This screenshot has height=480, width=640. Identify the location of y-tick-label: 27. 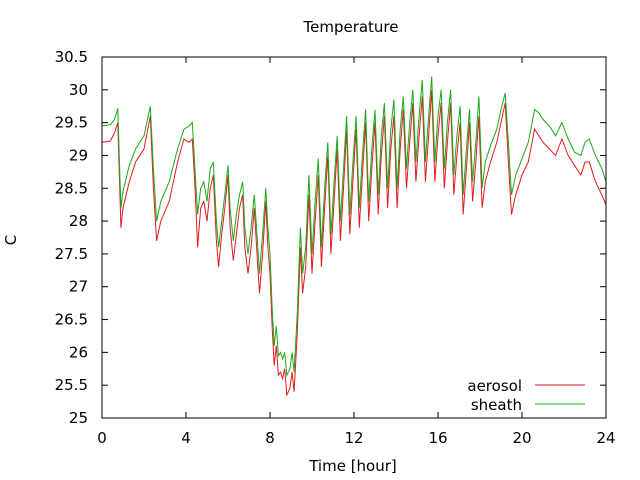
(78, 287).